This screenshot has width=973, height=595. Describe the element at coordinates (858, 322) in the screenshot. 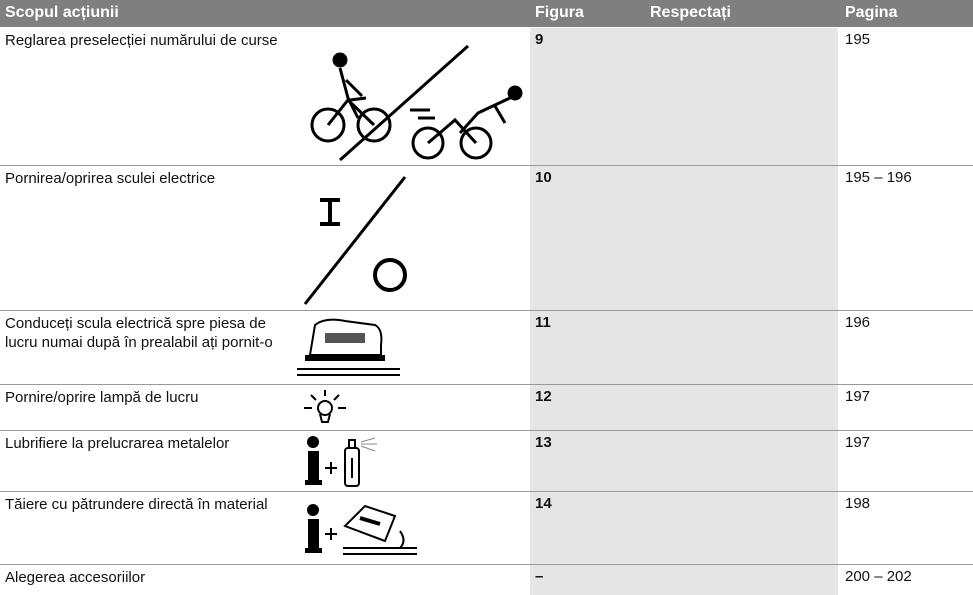

I see `page-ref: 196` at that location.